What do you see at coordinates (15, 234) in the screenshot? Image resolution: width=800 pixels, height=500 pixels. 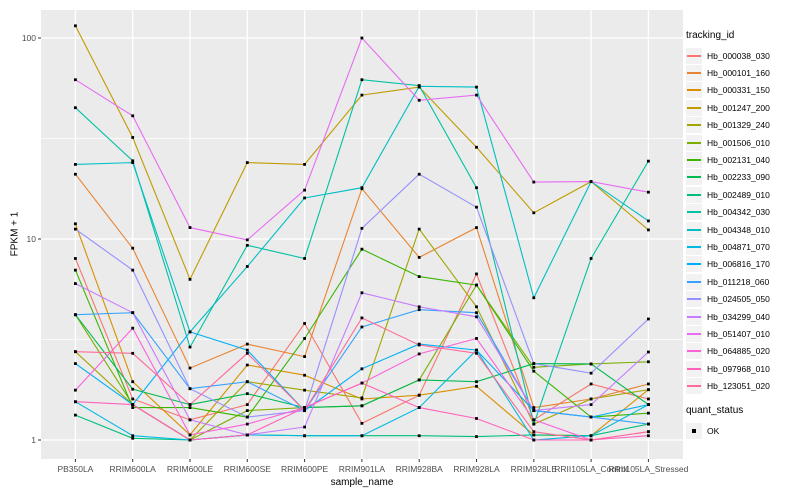 I see `y-axis-title: FPKM + 1` at bounding box center [15, 234].